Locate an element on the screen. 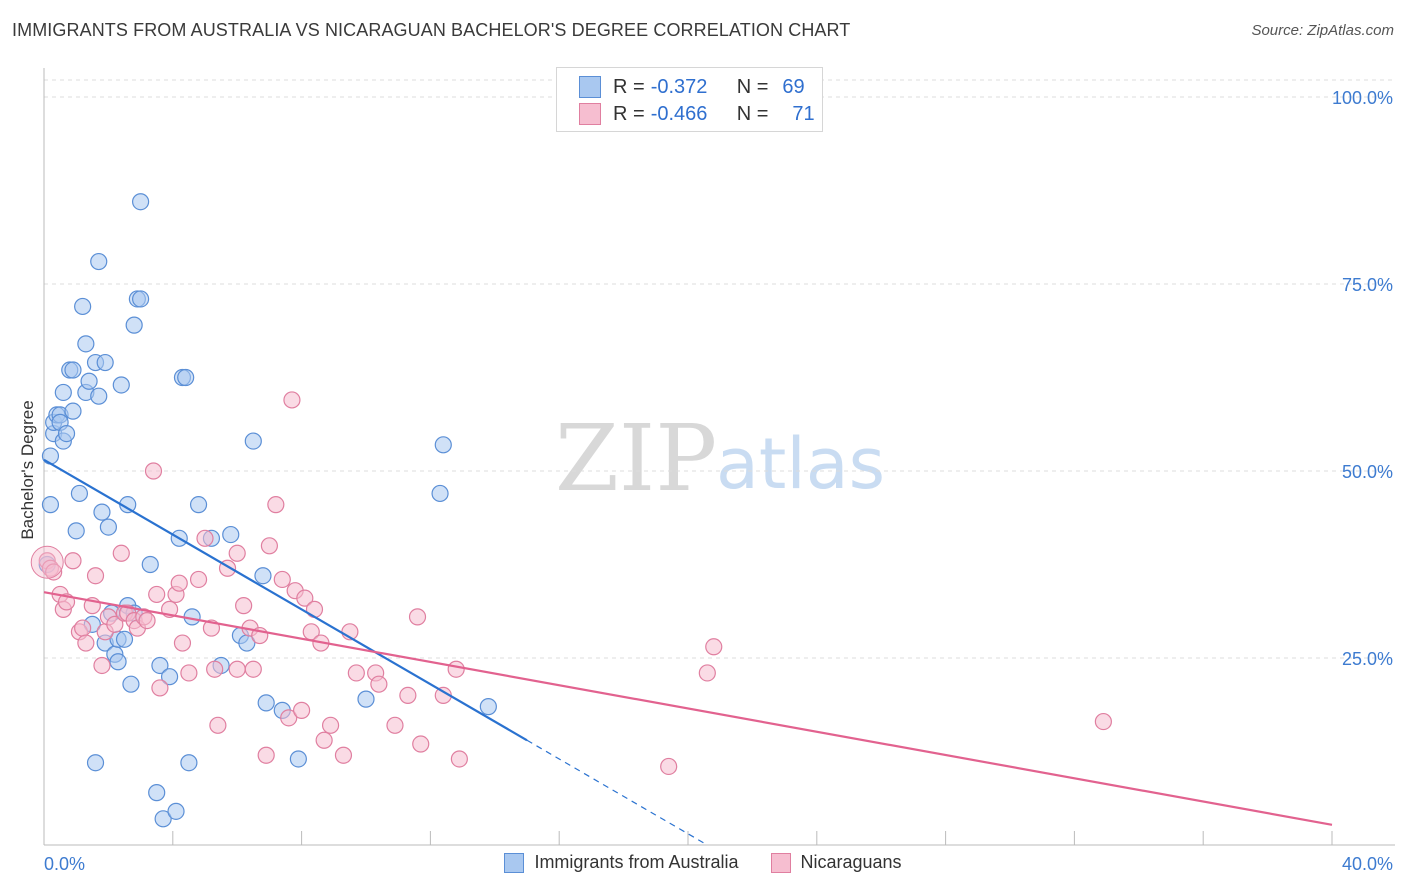  zipatlas-watermark: ZIP atlas is located at coordinates (720, 458).